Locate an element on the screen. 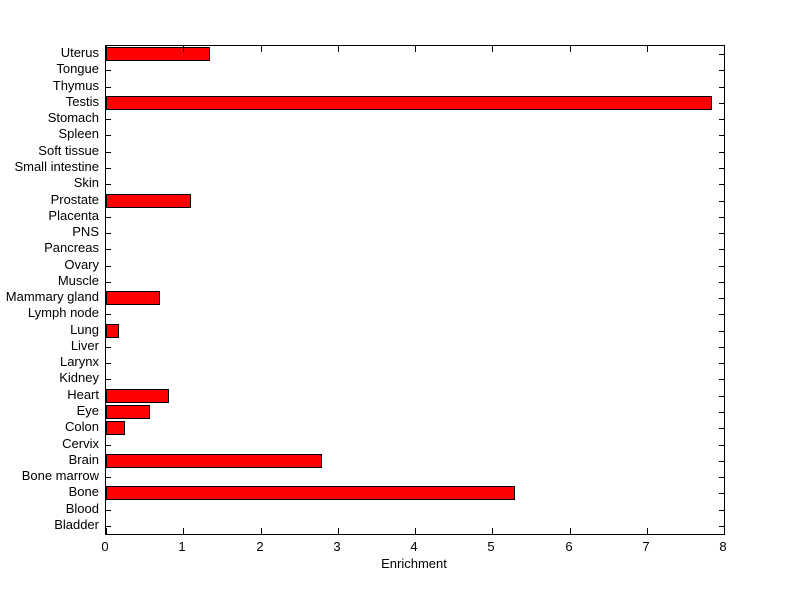 Image resolution: width=800 pixels, height=599 pixels. category-label: Bladder is located at coordinates (76, 524).